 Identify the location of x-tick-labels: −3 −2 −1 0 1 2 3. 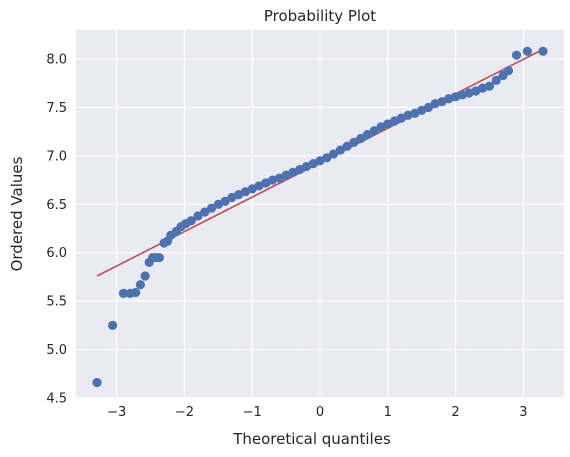
(317, 412).